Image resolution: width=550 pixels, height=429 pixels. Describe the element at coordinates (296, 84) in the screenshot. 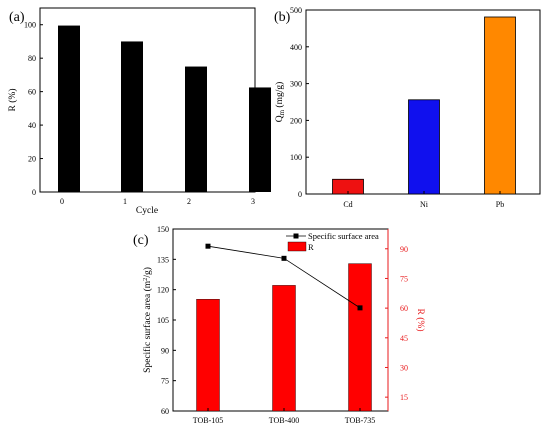

I see `panel-b-y-tick-label: 300` at that location.